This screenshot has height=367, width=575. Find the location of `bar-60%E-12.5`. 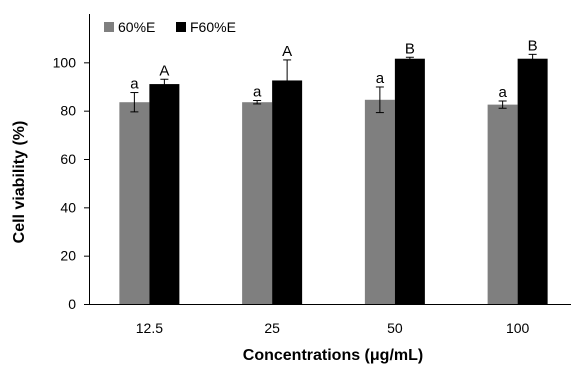

bar-60%E-12.5 is located at coordinates (134, 203).